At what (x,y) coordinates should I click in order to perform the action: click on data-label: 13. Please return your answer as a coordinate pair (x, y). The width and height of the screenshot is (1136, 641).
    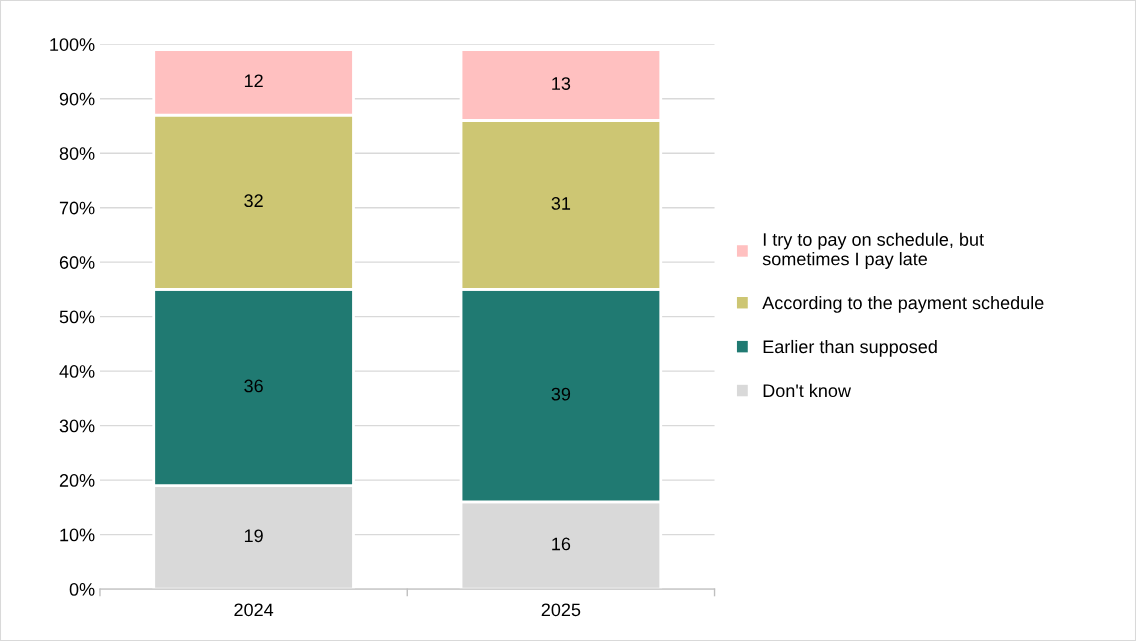
    Looking at the image, I should click on (561, 83).